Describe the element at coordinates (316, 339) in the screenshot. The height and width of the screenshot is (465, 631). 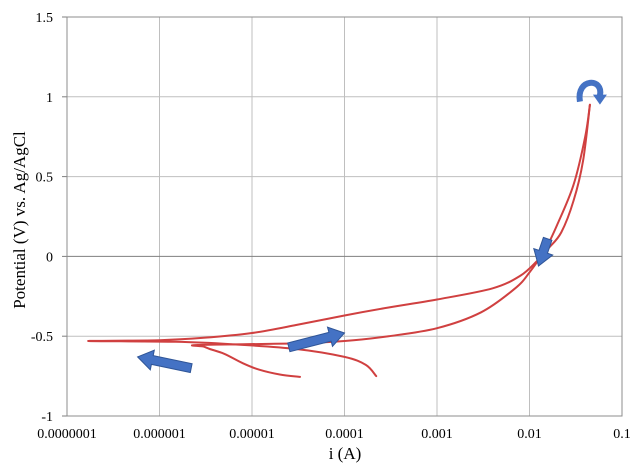
I see `forward-direction-arrow` at that location.